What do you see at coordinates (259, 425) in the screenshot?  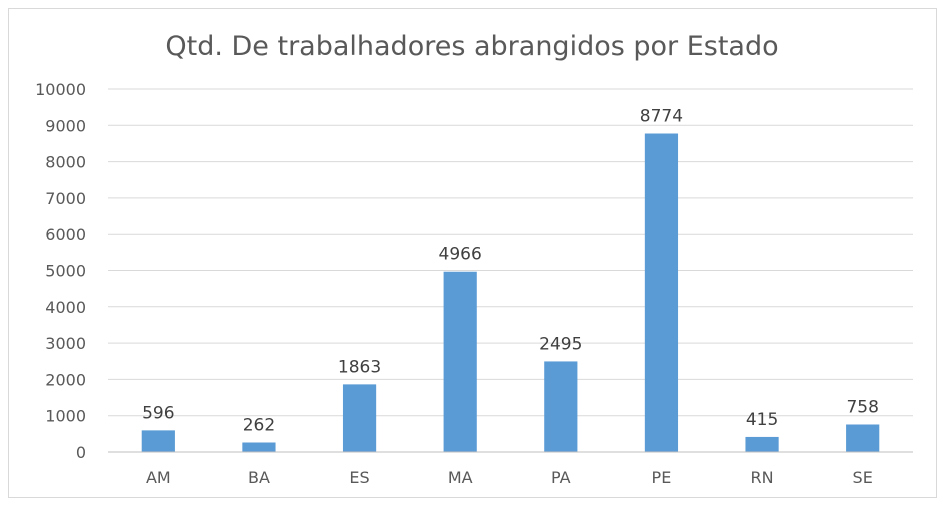 I see `data-label-ba: 262` at bounding box center [259, 425].